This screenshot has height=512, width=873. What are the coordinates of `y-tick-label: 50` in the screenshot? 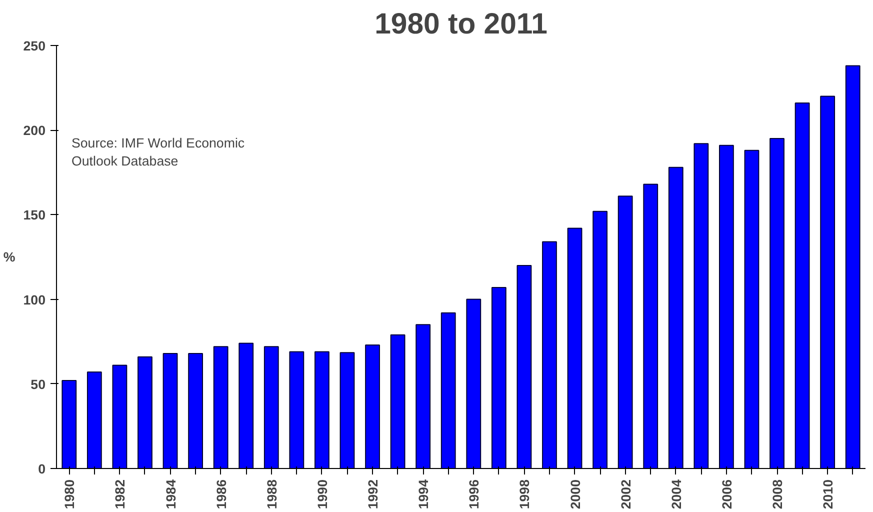 It's located at (38, 384).